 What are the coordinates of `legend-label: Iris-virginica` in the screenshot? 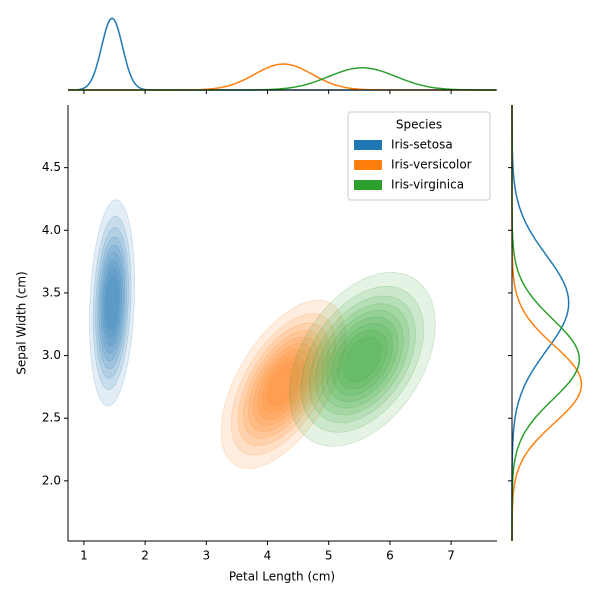 It's located at (427, 185).